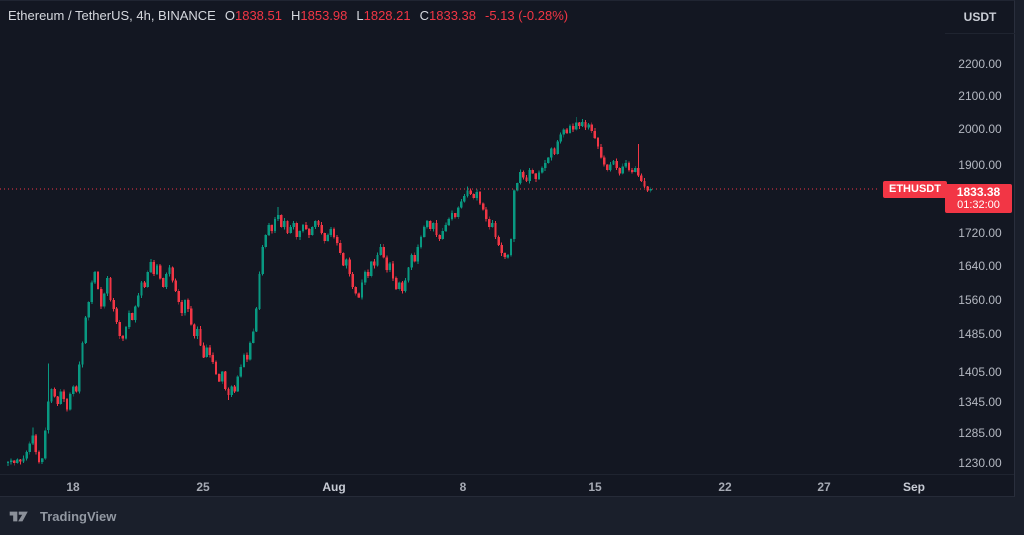 This screenshot has height=535, width=1024. What do you see at coordinates (980, 33) in the screenshot?
I see `axis-separator` at bounding box center [980, 33].